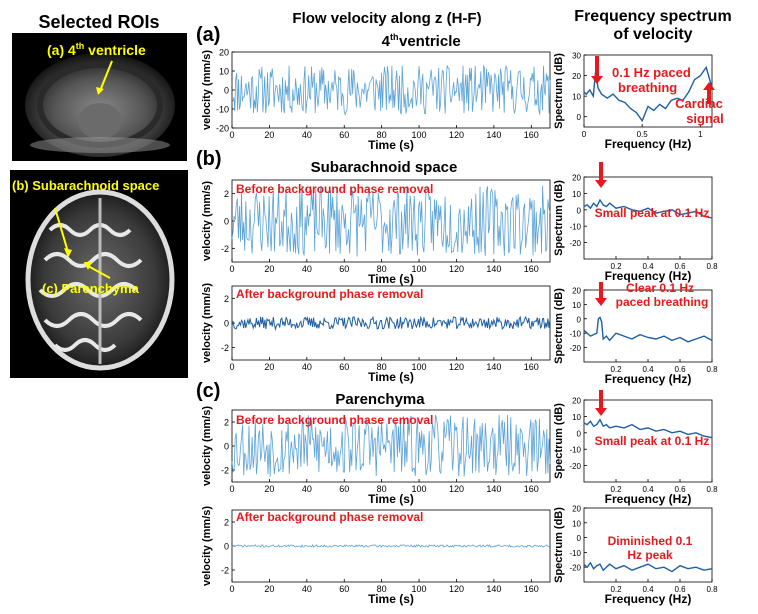  What do you see at coordinates (382, 489) in the screenshot?
I see `ts_c1-xtick-label-4: 80` at bounding box center [382, 489].